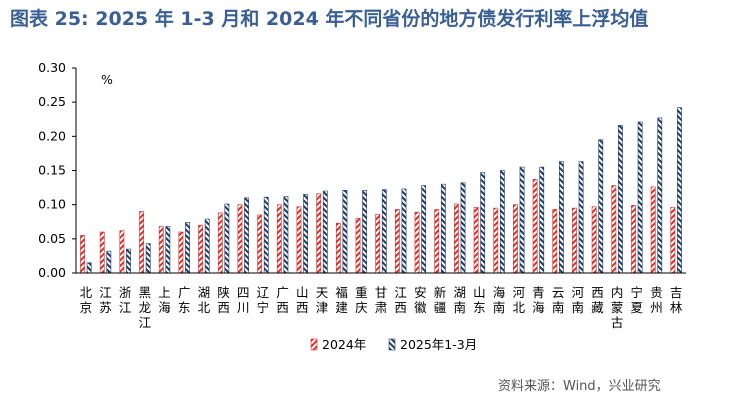 This screenshot has height=401, width=732. I want to click on x-category-label: 安, so click(420, 292).